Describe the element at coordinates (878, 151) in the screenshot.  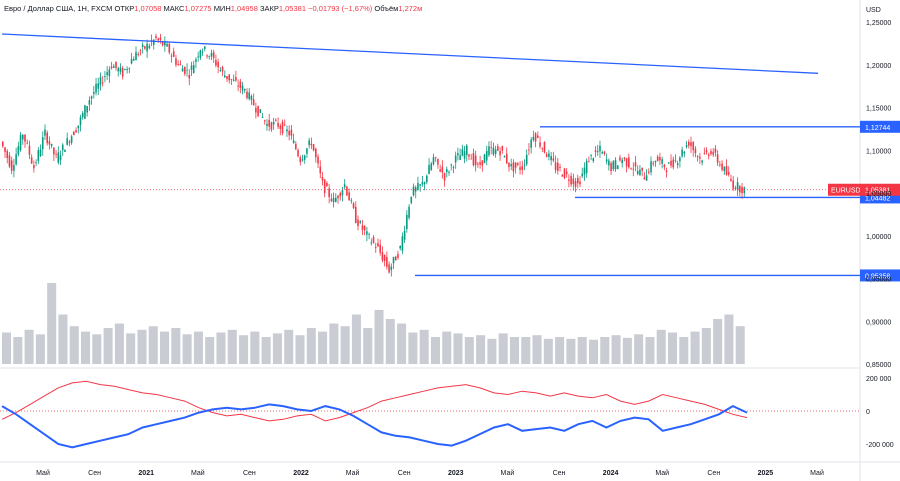
I see `price-tick-label: 1,10000` at that location.